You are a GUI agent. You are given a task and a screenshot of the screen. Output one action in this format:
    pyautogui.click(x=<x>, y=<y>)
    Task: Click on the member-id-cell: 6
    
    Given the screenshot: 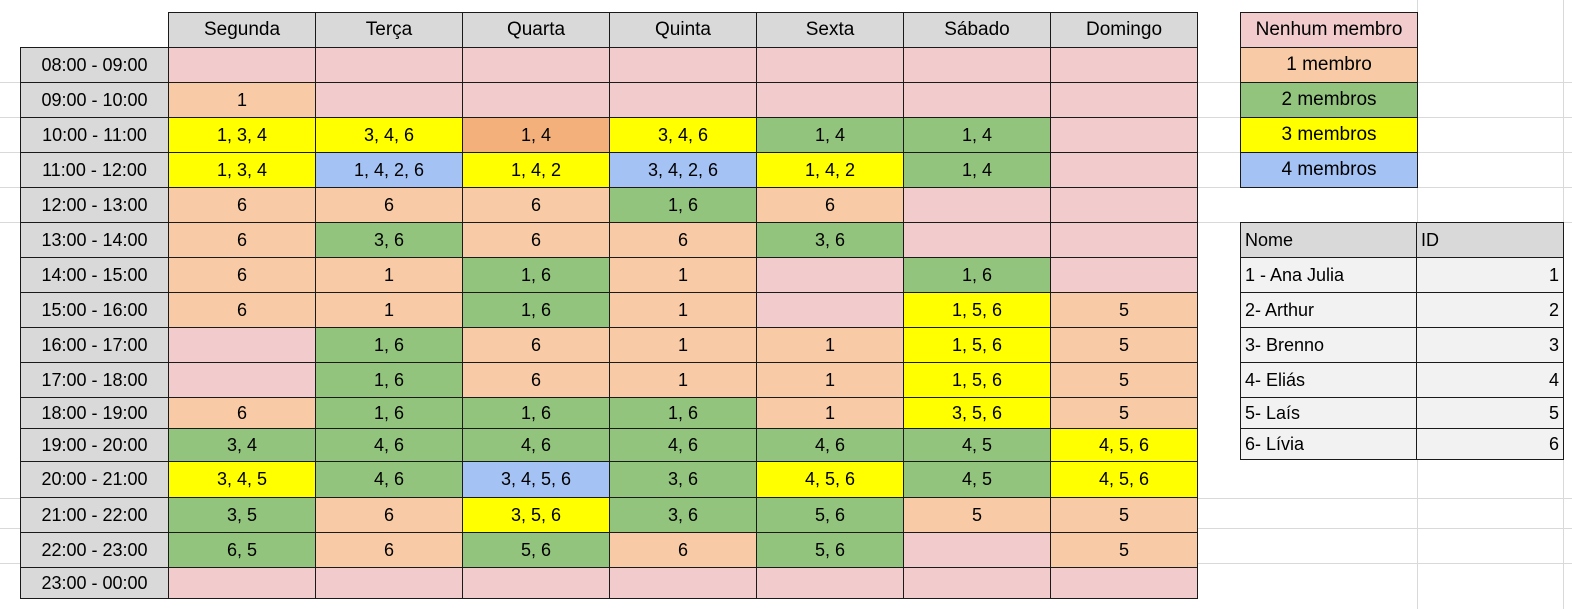 What is the action you would take?
    pyautogui.click(x=1490, y=444)
    